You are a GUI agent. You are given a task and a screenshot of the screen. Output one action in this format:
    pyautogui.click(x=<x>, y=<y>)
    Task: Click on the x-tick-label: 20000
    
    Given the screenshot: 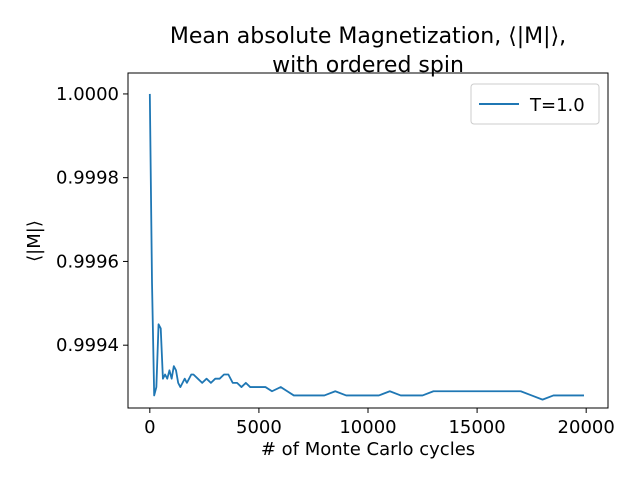 What is the action you would take?
    pyautogui.click(x=586, y=427)
    